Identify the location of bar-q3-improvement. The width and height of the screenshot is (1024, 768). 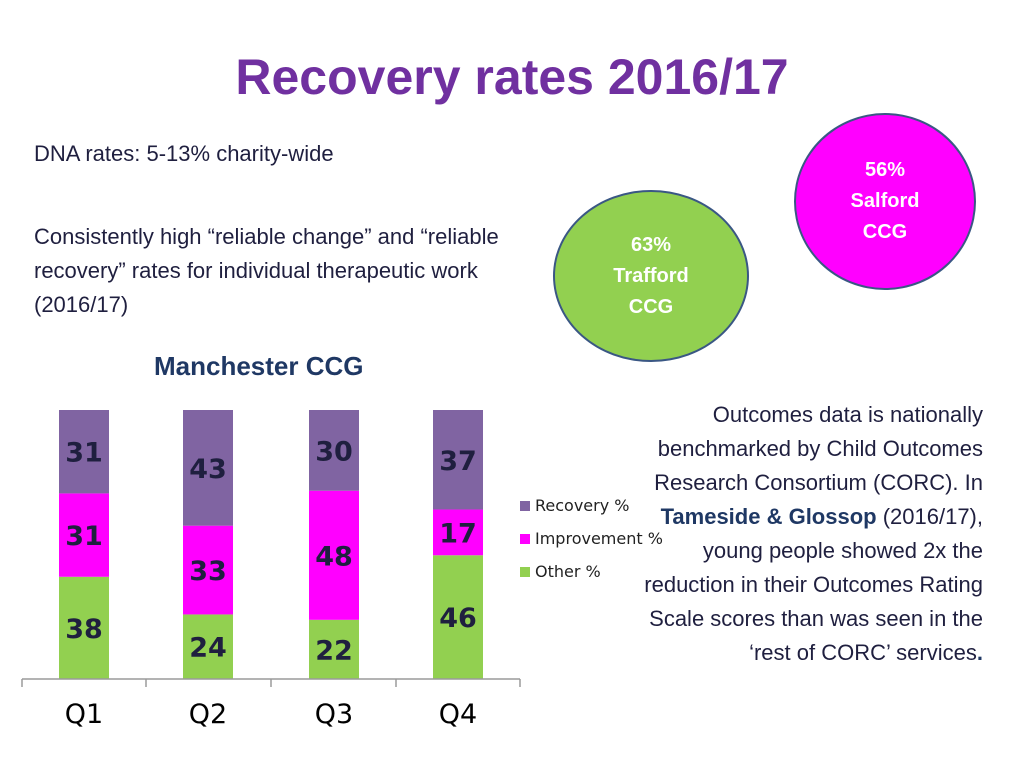
(334, 555).